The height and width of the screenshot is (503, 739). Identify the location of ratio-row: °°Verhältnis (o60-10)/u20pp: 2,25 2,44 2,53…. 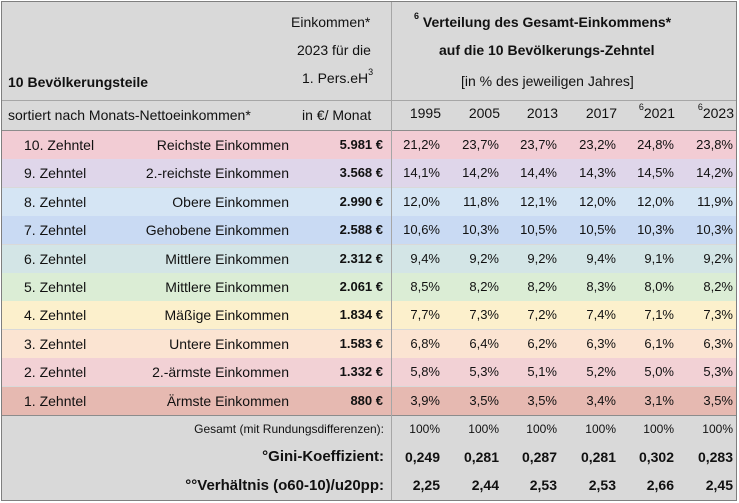
(369, 485).